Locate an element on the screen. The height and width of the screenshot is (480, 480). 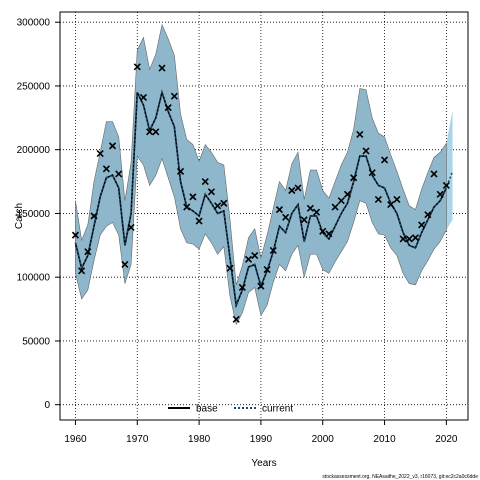
observation-point-2011 is located at coordinates (391, 204).